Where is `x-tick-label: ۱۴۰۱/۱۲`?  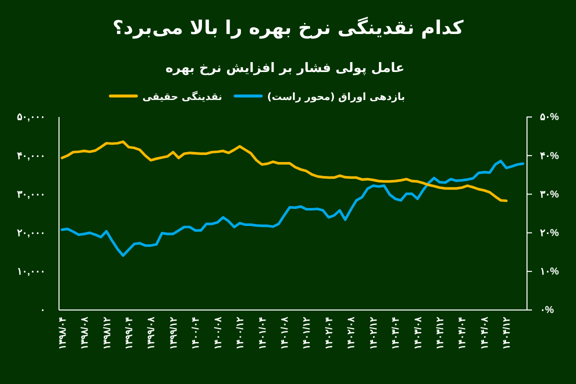
x-tick-label: ۱۴۰۱/۱۲ is located at coordinates (307, 333).